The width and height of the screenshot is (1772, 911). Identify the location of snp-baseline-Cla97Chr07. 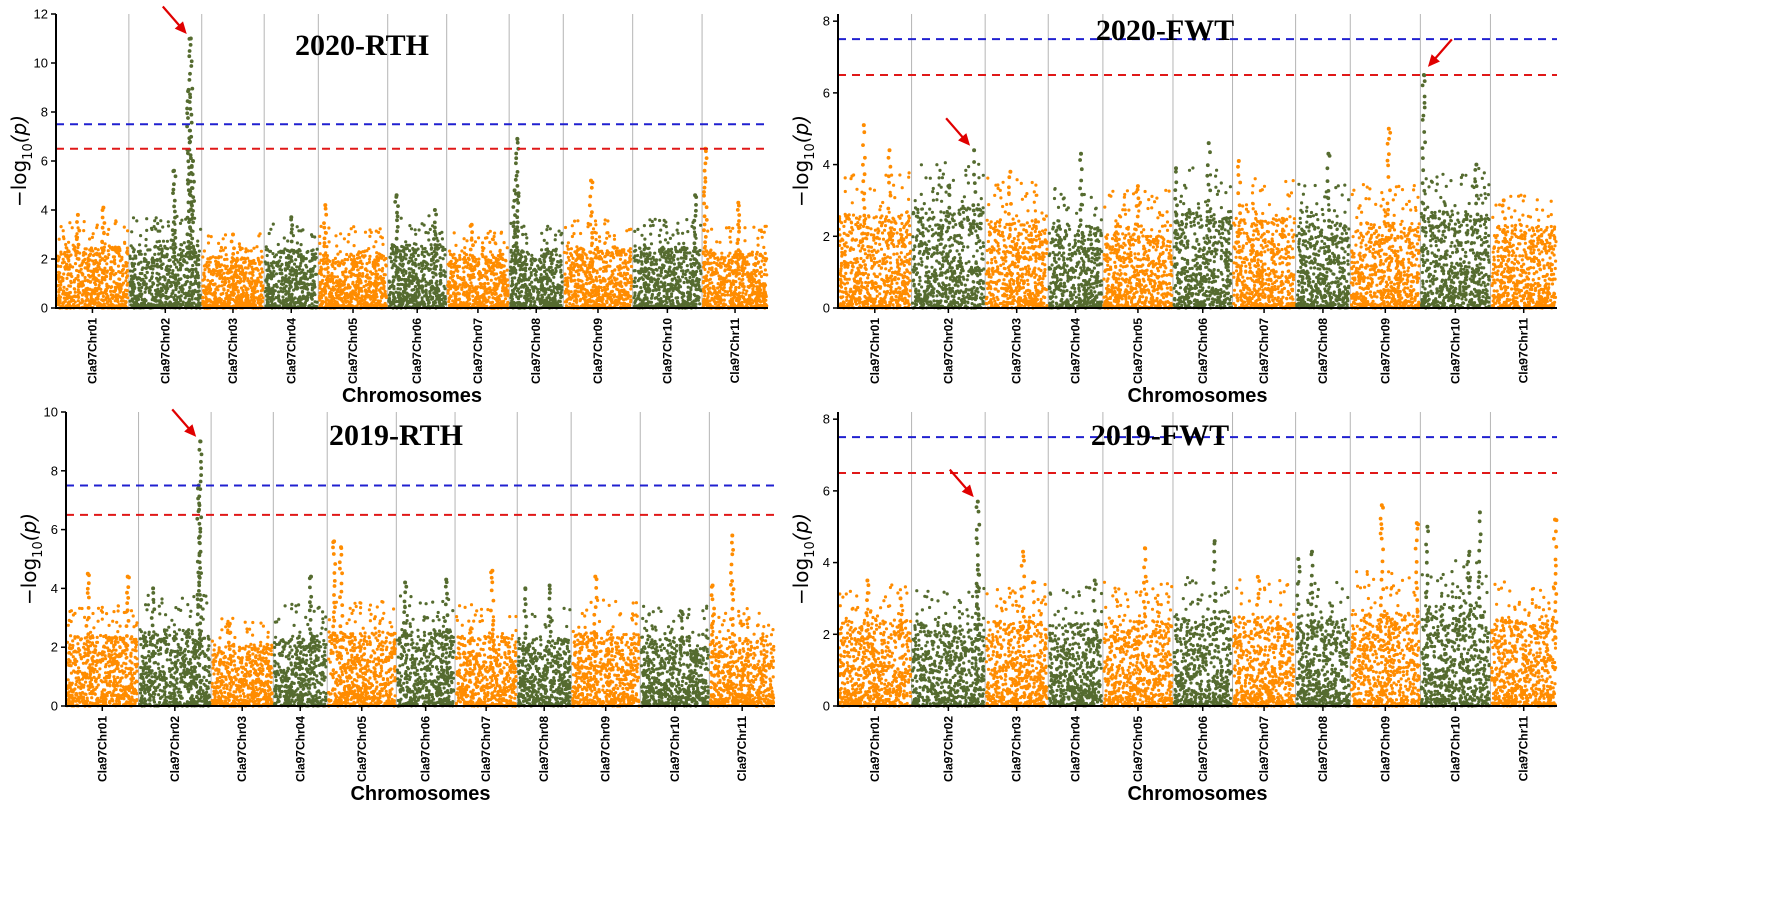
(1264, 643).